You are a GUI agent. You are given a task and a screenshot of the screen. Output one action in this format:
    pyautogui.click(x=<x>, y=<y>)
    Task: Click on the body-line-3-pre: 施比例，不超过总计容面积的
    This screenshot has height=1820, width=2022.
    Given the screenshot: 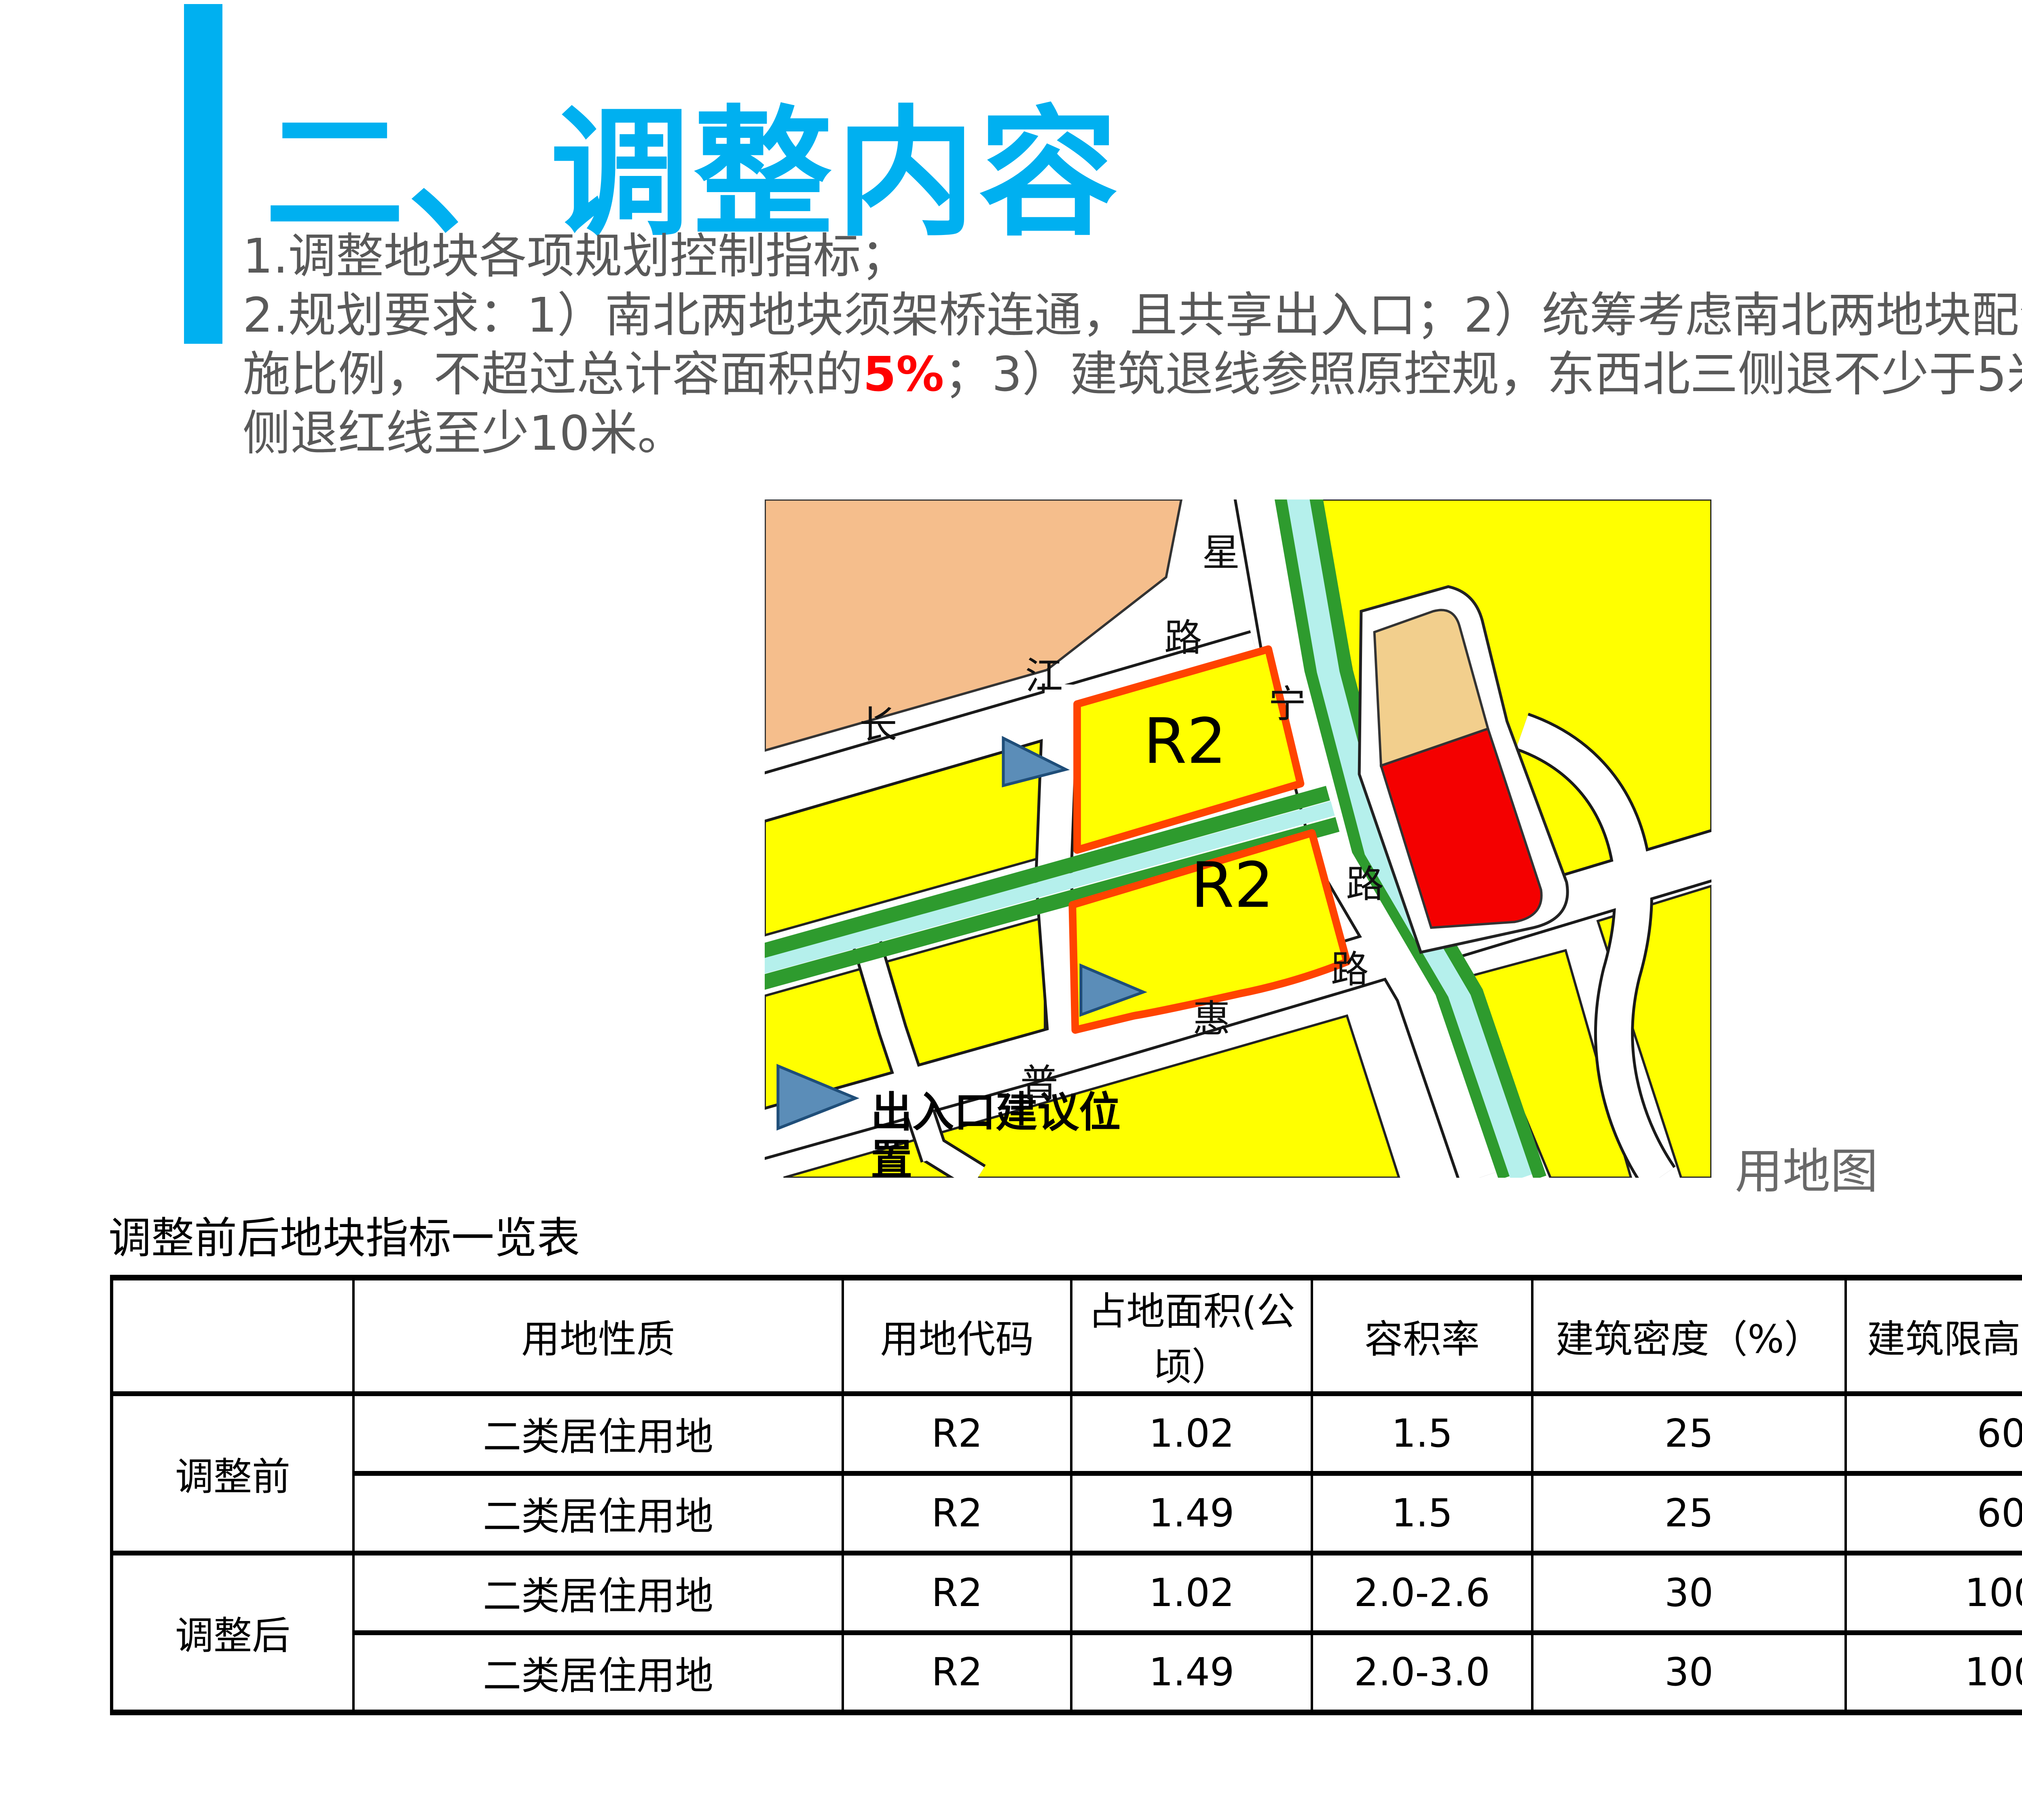 What is the action you would take?
    pyautogui.click(x=553, y=374)
    